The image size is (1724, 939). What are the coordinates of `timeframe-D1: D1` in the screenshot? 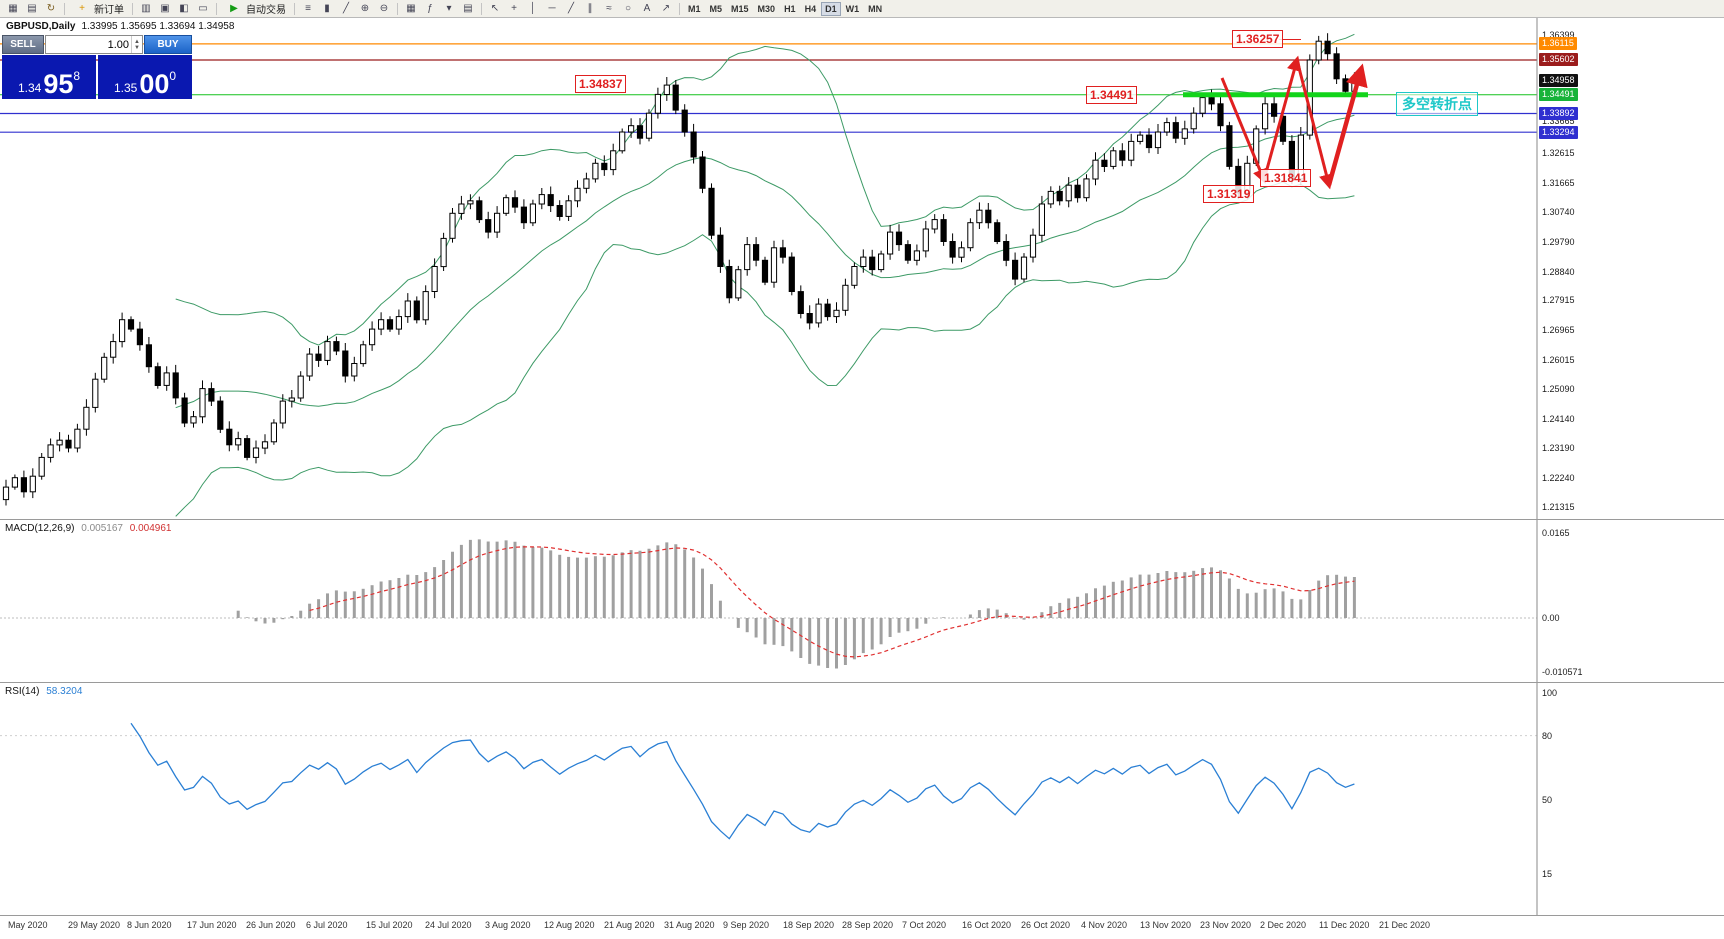 It's located at (831, 8).